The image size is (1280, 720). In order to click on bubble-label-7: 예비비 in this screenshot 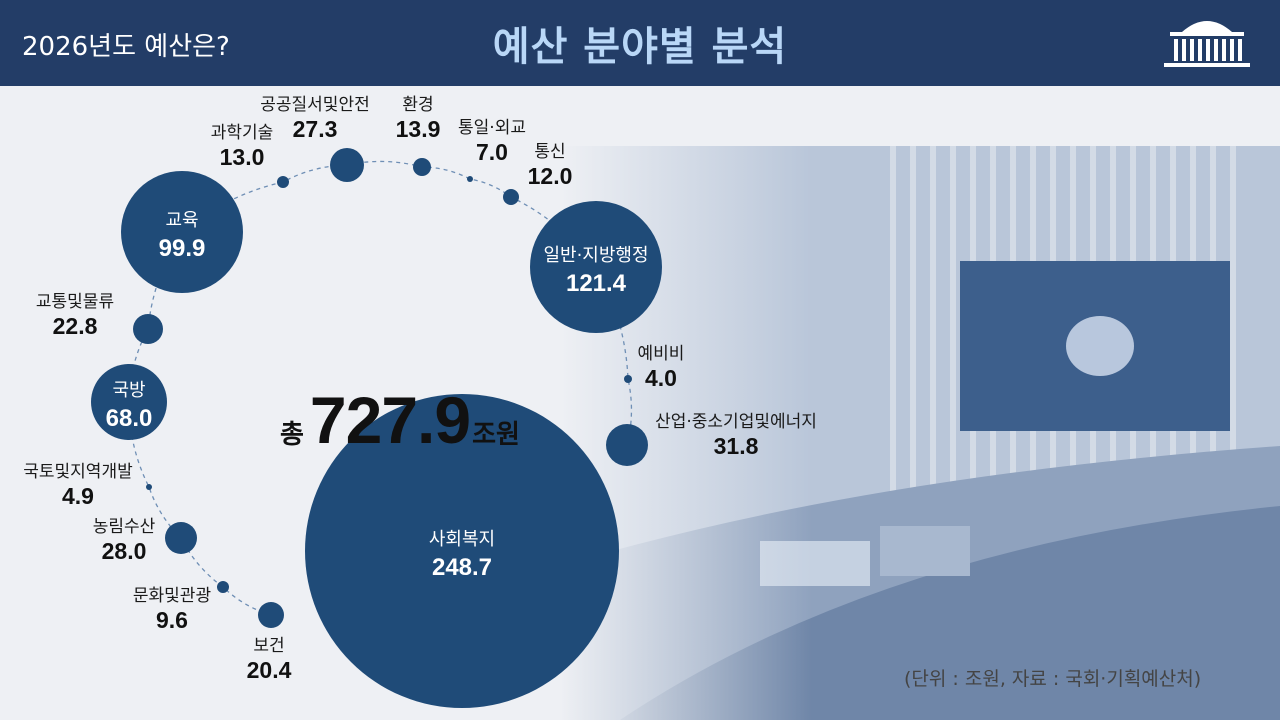, I will do `click(661, 354)`.